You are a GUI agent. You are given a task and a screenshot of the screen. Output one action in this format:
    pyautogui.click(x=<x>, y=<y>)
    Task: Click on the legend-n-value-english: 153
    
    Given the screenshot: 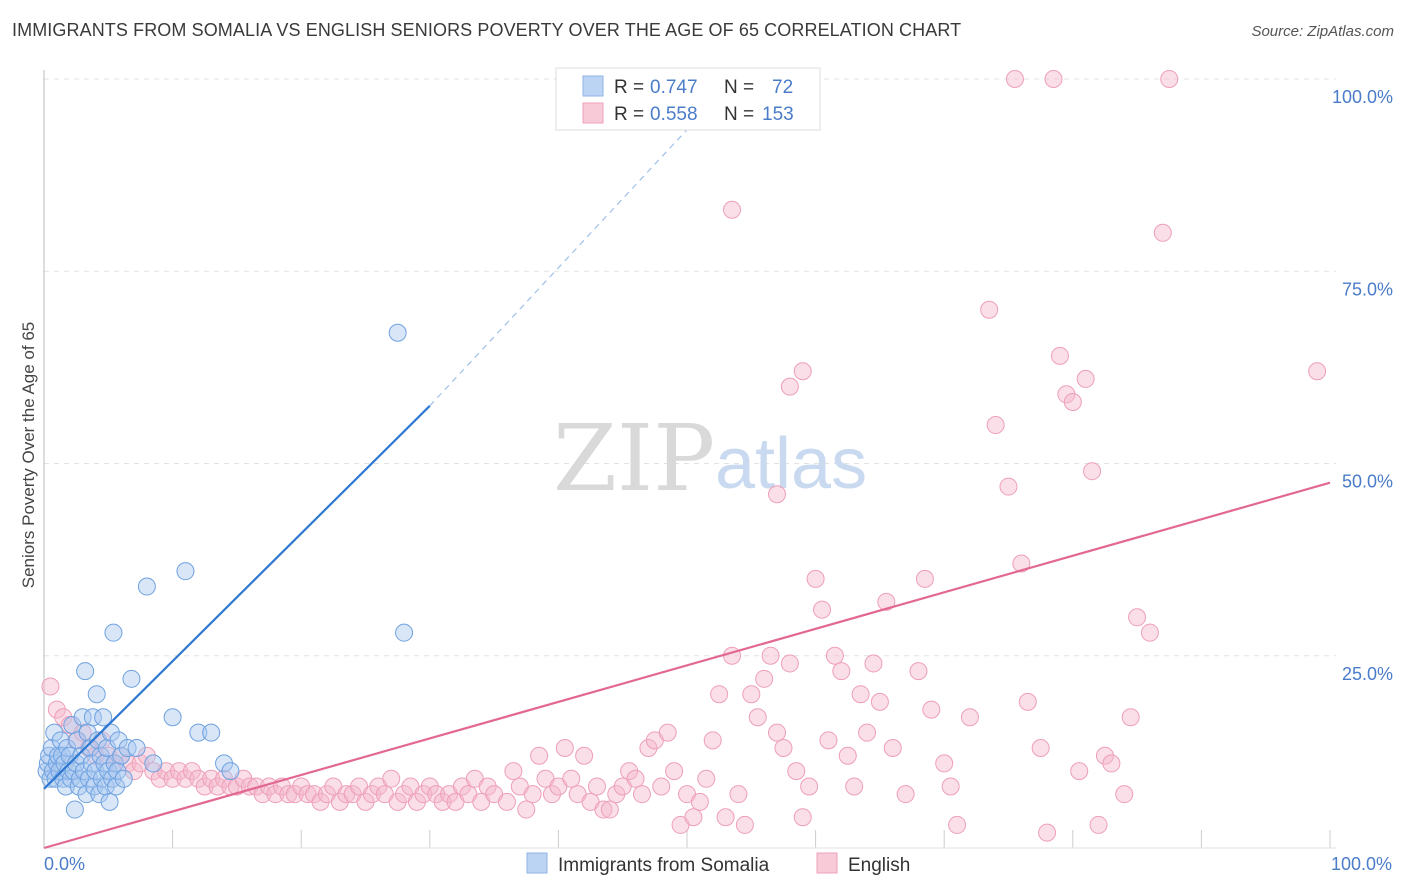 What is the action you would take?
    pyautogui.click(x=778, y=114)
    